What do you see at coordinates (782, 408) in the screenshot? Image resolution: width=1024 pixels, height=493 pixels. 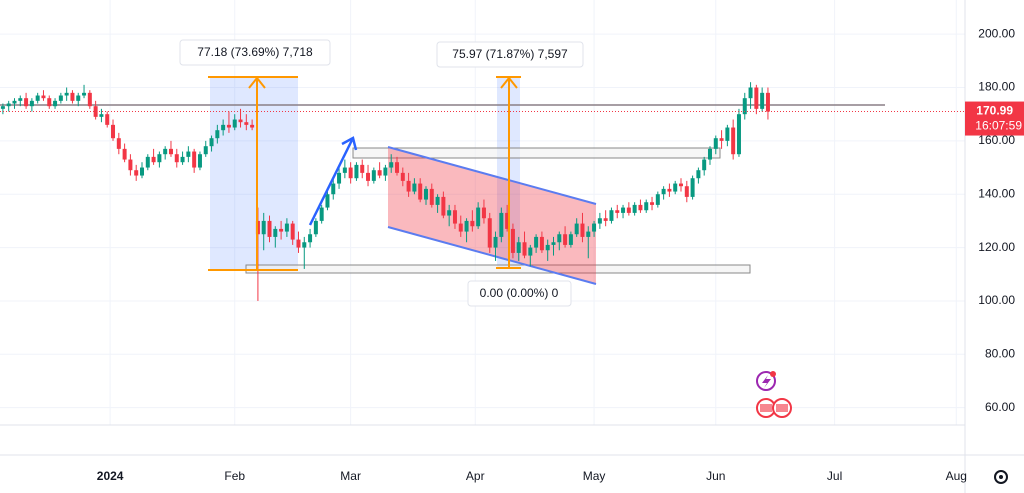 I see `flag` at bounding box center [782, 408].